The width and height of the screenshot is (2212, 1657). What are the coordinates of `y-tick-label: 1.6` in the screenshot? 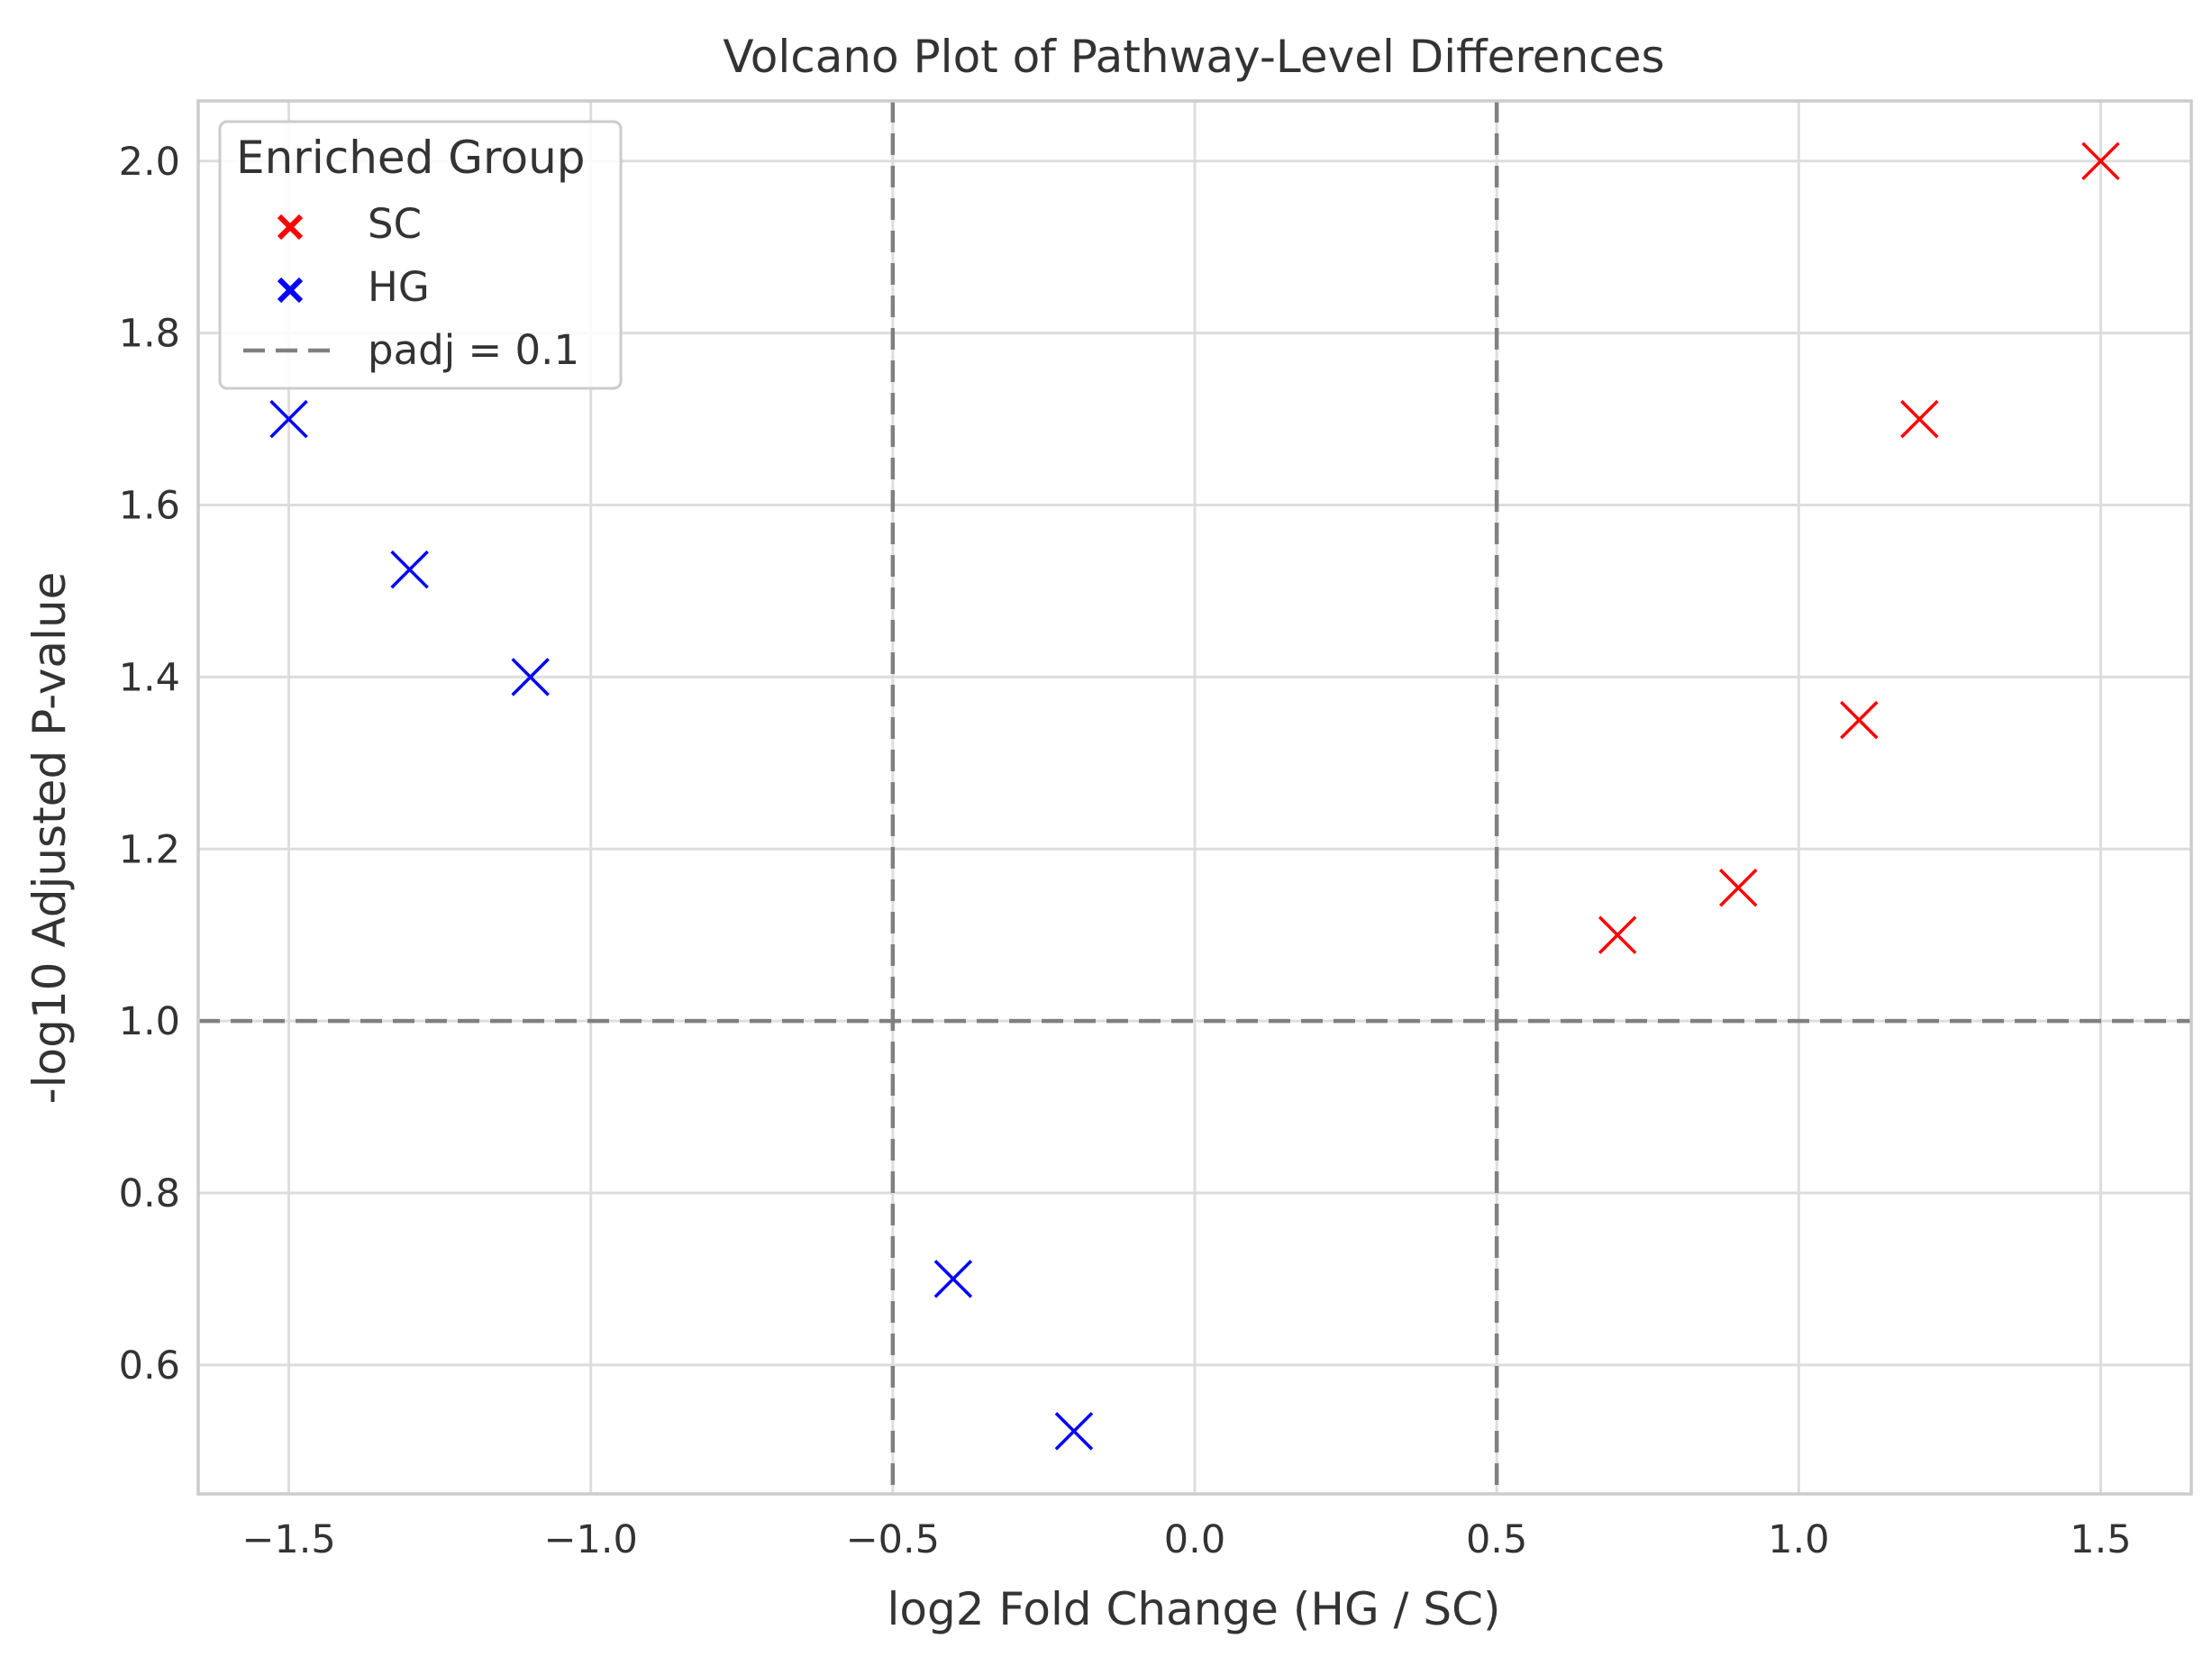 It's located at (149, 506).